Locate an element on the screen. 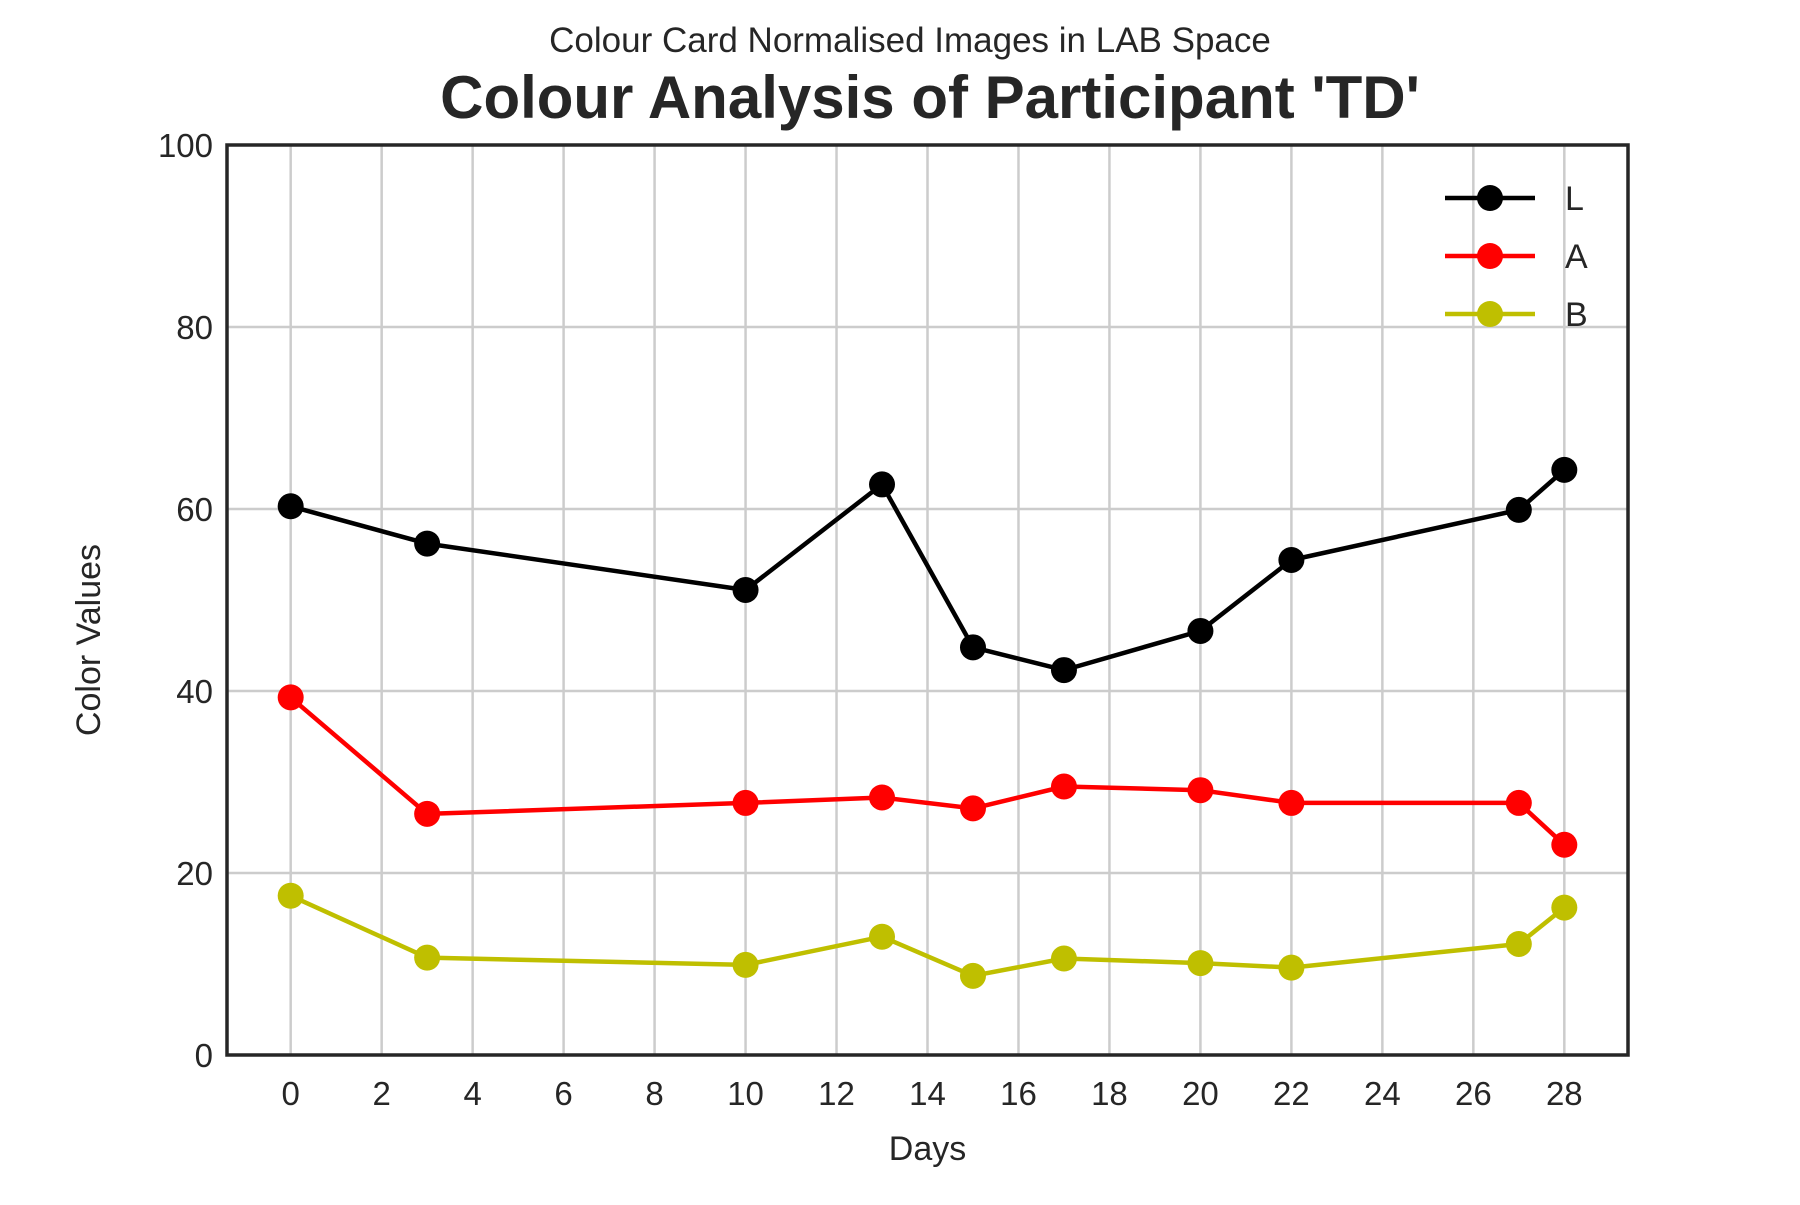 The width and height of the screenshot is (1800, 1205). x-axis-label: Days is located at coordinates (927, 1149).